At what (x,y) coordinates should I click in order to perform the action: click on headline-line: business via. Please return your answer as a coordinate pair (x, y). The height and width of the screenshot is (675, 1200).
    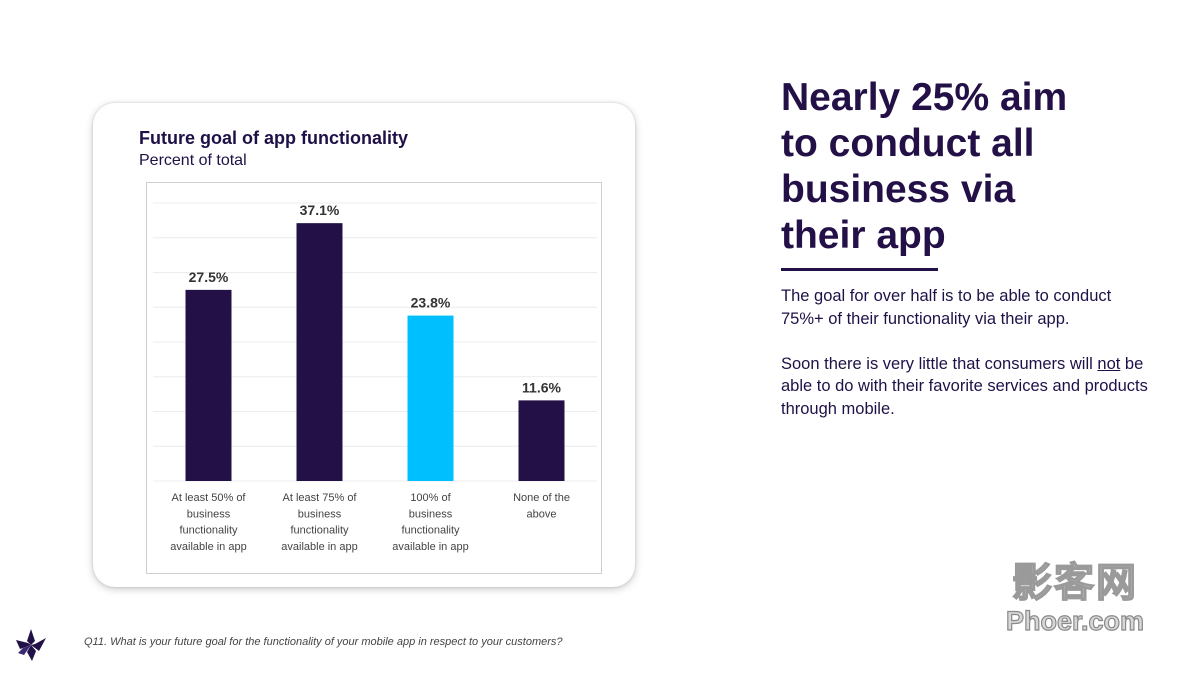
    Looking at the image, I should click on (898, 189).